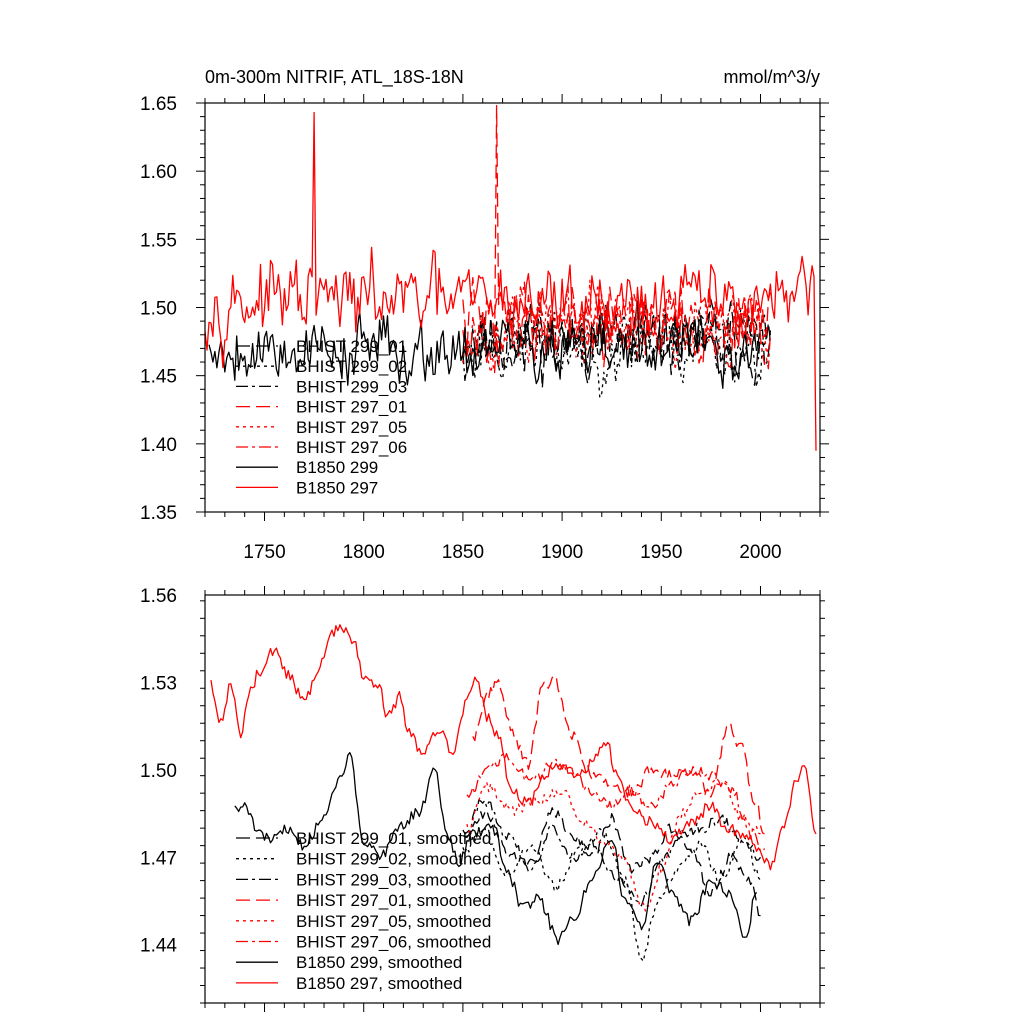 The height and width of the screenshot is (1024, 1024). I want to click on legend-label: BHIST 299_03, so click(351, 386).